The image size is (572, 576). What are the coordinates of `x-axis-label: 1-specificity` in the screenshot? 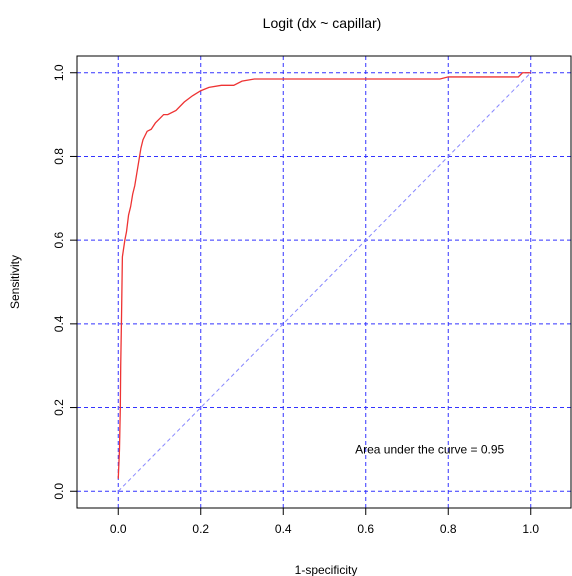 It's located at (326, 569).